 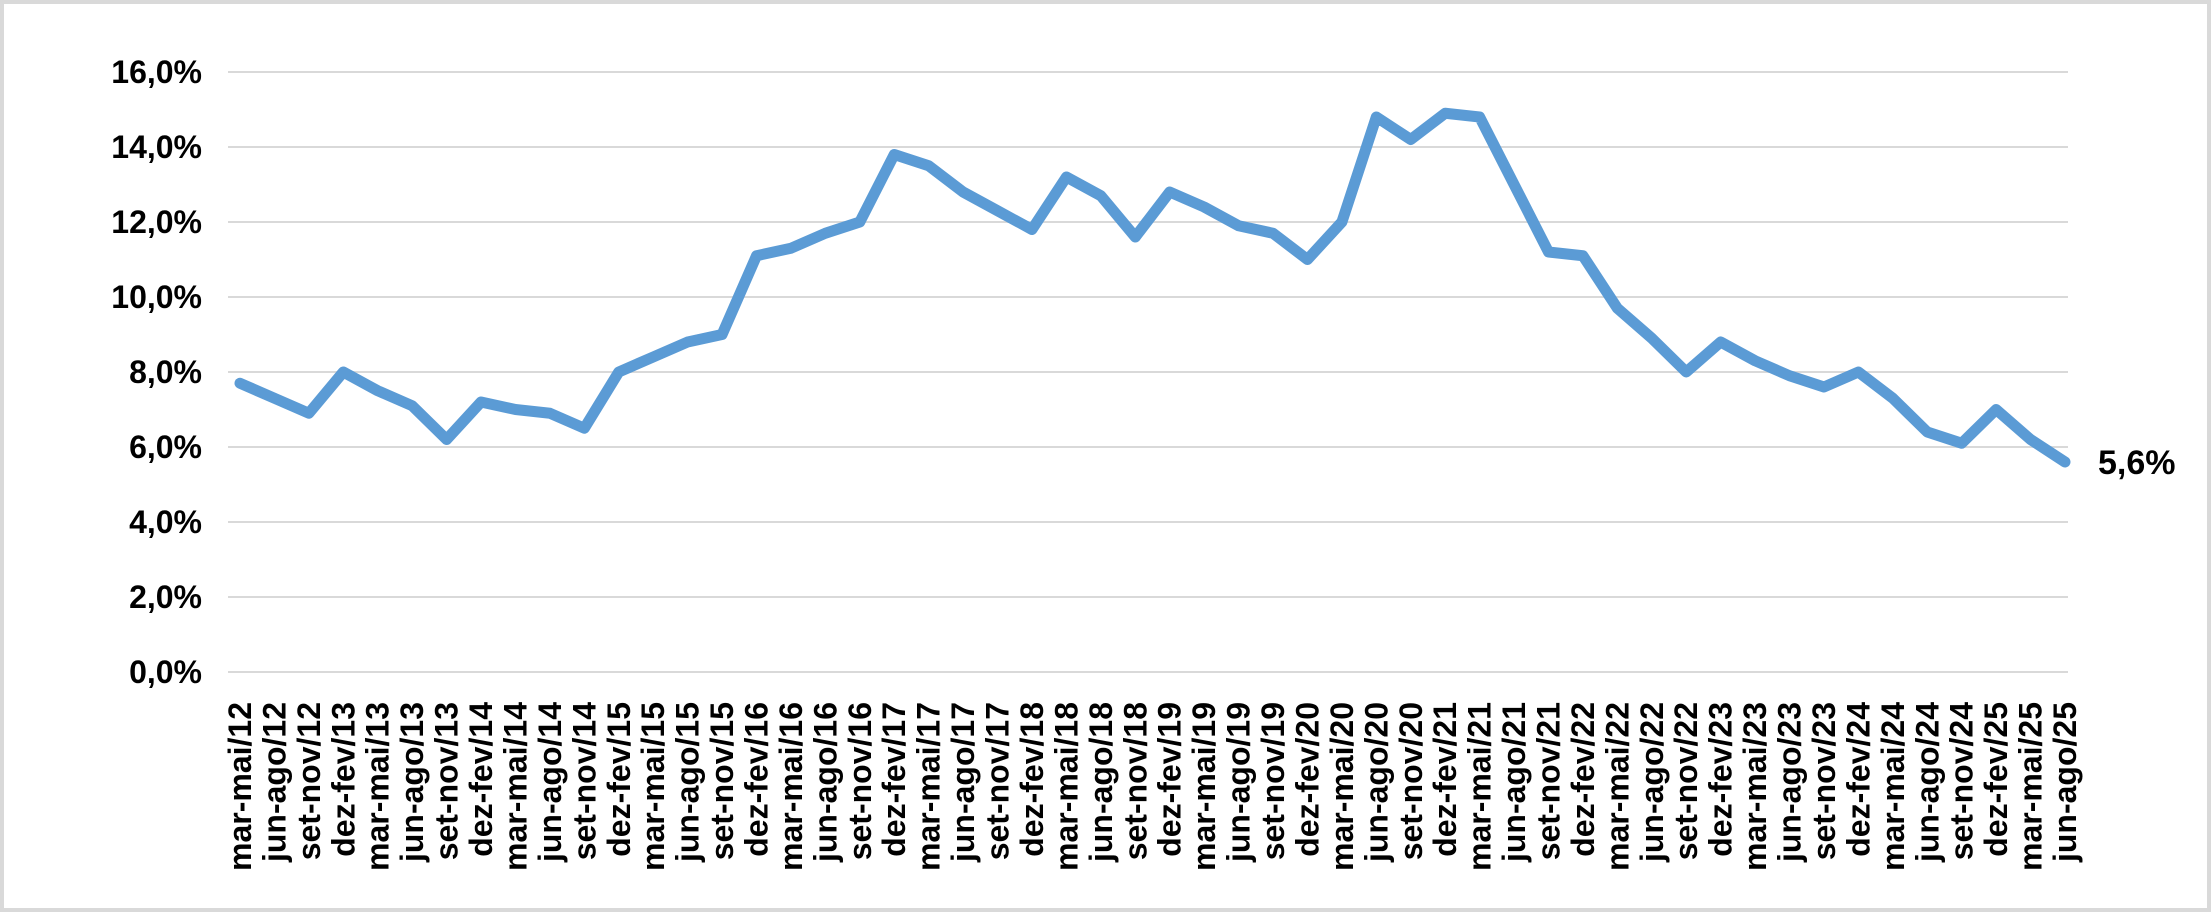 What do you see at coordinates (156, 222) in the screenshot?
I see `y-axis-label: 12,0%` at bounding box center [156, 222].